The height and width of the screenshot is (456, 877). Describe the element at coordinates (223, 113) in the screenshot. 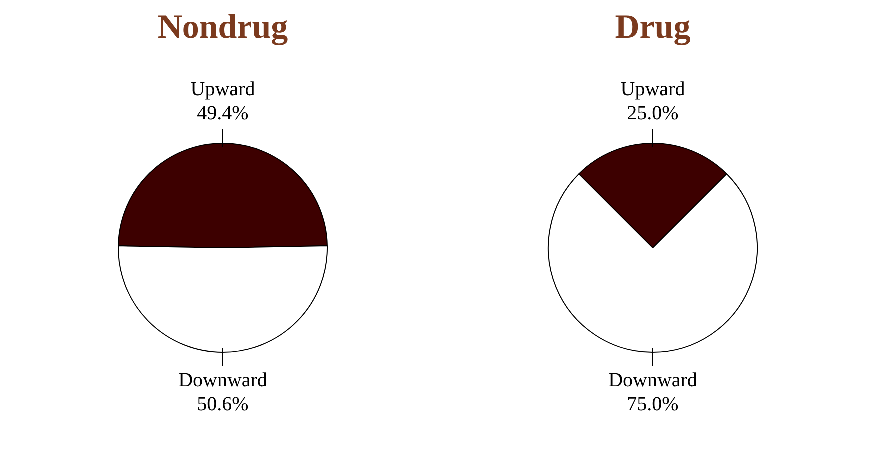

I see `data-label: 49.4%` at that location.